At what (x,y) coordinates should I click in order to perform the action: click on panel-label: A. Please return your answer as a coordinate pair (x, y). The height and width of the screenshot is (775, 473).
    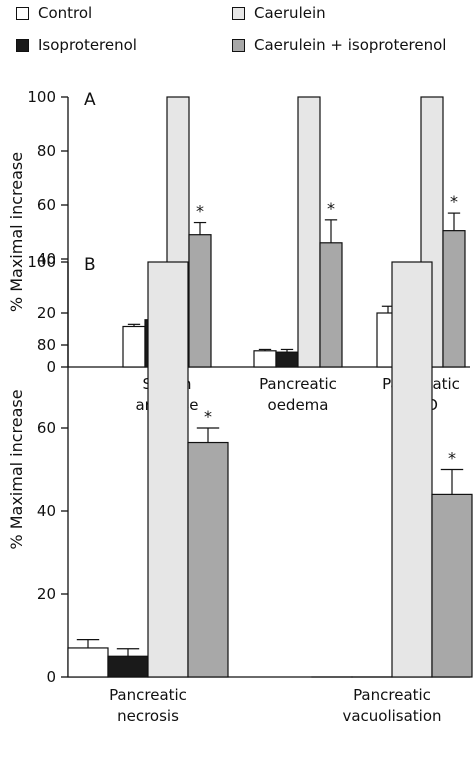
    Looking at the image, I should click on (90, 100).